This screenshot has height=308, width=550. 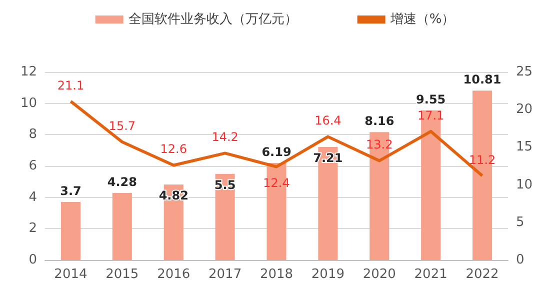 What do you see at coordinates (524, 147) in the screenshot?
I see `y2-tick-label: 15` at bounding box center [524, 147].